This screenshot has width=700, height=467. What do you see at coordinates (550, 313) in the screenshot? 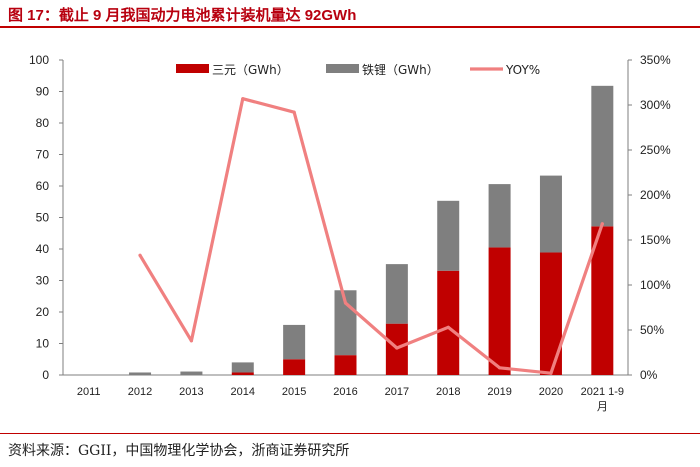
I see `bar-ternary-2020` at bounding box center [550, 313].